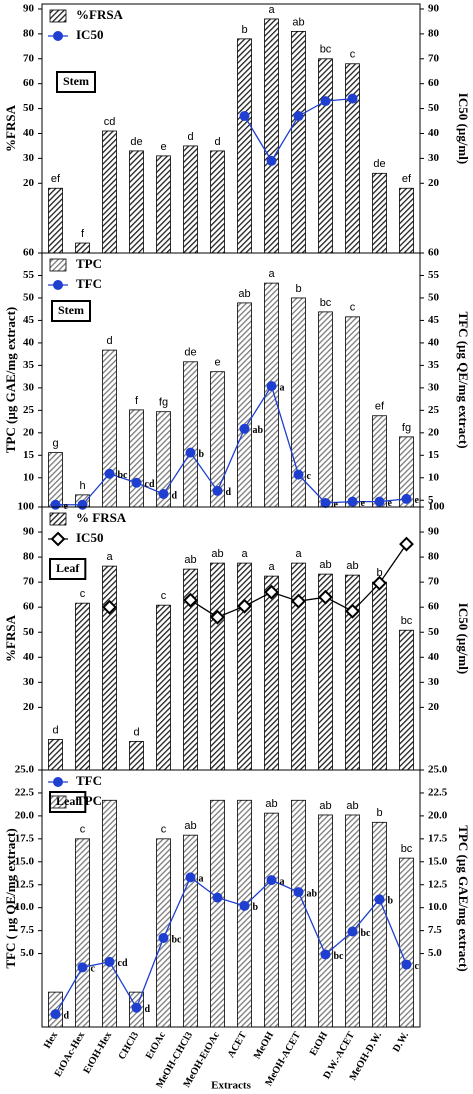  What do you see at coordinates (58, 16) in the screenshot?
I see `legend-swatch` at bounding box center [58, 16].